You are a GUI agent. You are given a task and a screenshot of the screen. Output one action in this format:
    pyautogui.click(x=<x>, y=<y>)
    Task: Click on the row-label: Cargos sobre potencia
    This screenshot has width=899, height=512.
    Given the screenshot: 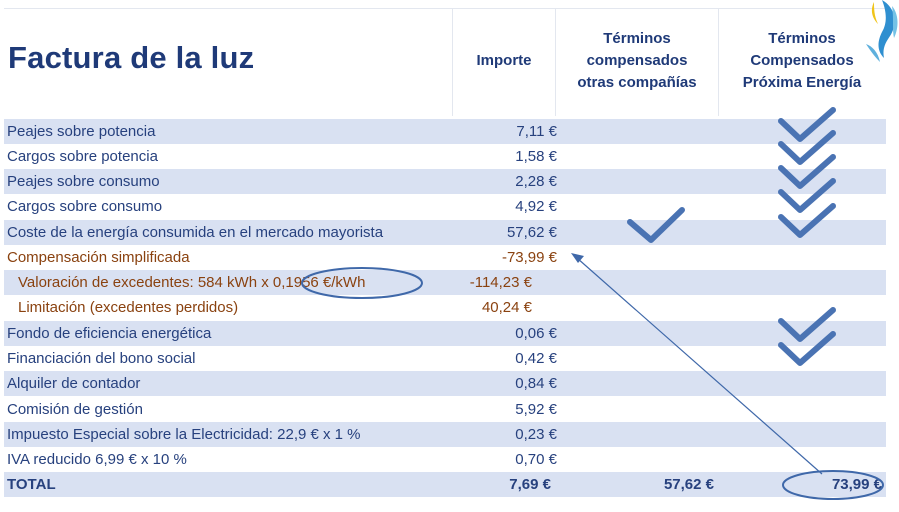 What is the action you would take?
    pyautogui.click(x=82, y=156)
    